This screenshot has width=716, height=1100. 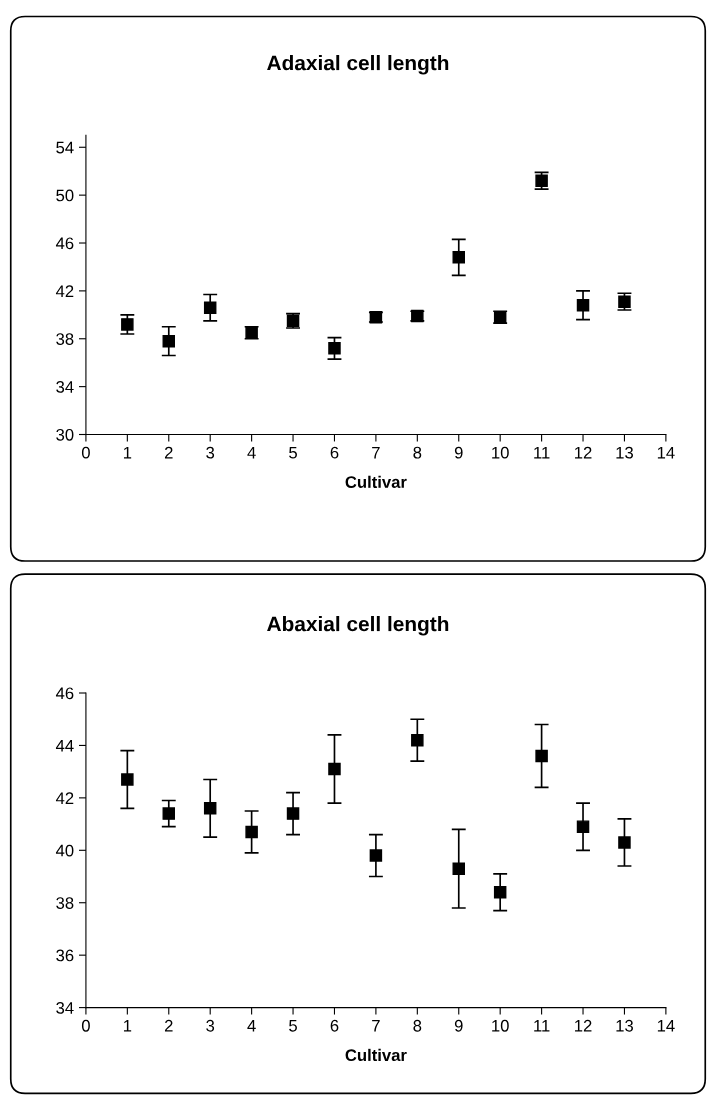 What do you see at coordinates (65, 955) in the screenshot?
I see `y-tick-label: 36` at bounding box center [65, 955].